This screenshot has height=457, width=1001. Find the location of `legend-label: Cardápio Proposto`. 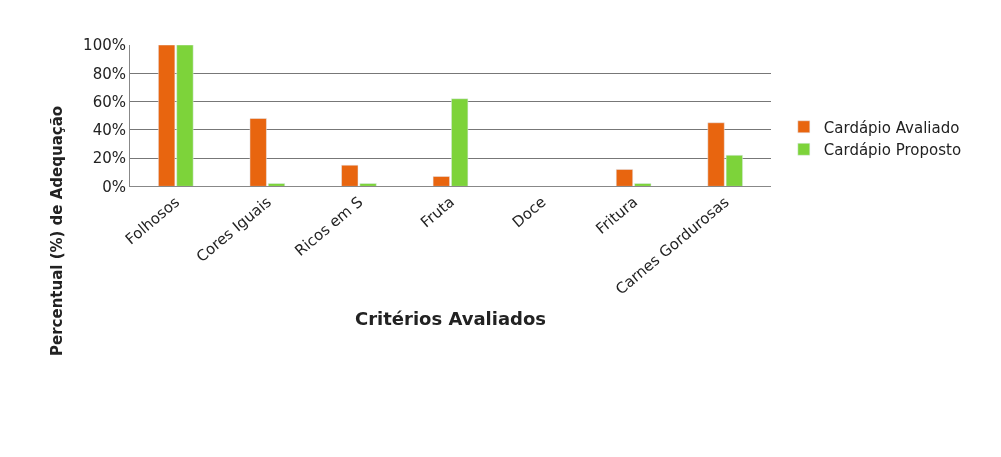

legend-label: Cardápio Proposto is located at coordinates (892, 150).